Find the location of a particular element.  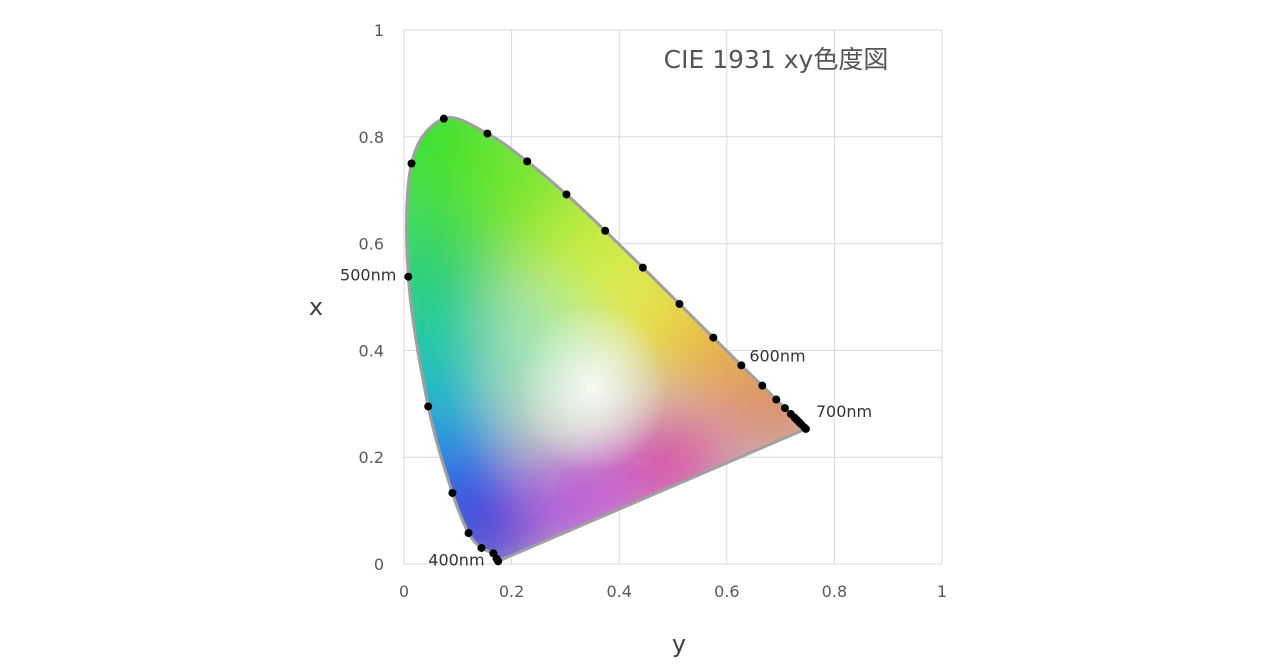

wavelength-label: 400nm is located at coordinates (456, 559).